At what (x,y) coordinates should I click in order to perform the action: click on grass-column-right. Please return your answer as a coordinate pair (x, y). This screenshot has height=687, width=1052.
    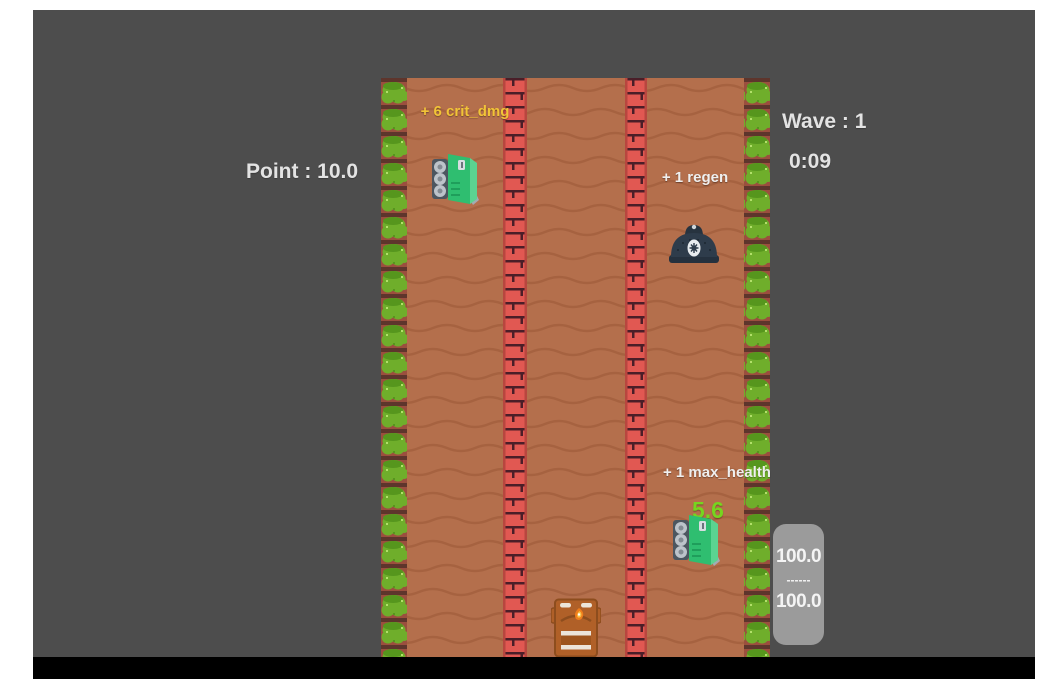
    Looking at the image, I should click on (757, 367).